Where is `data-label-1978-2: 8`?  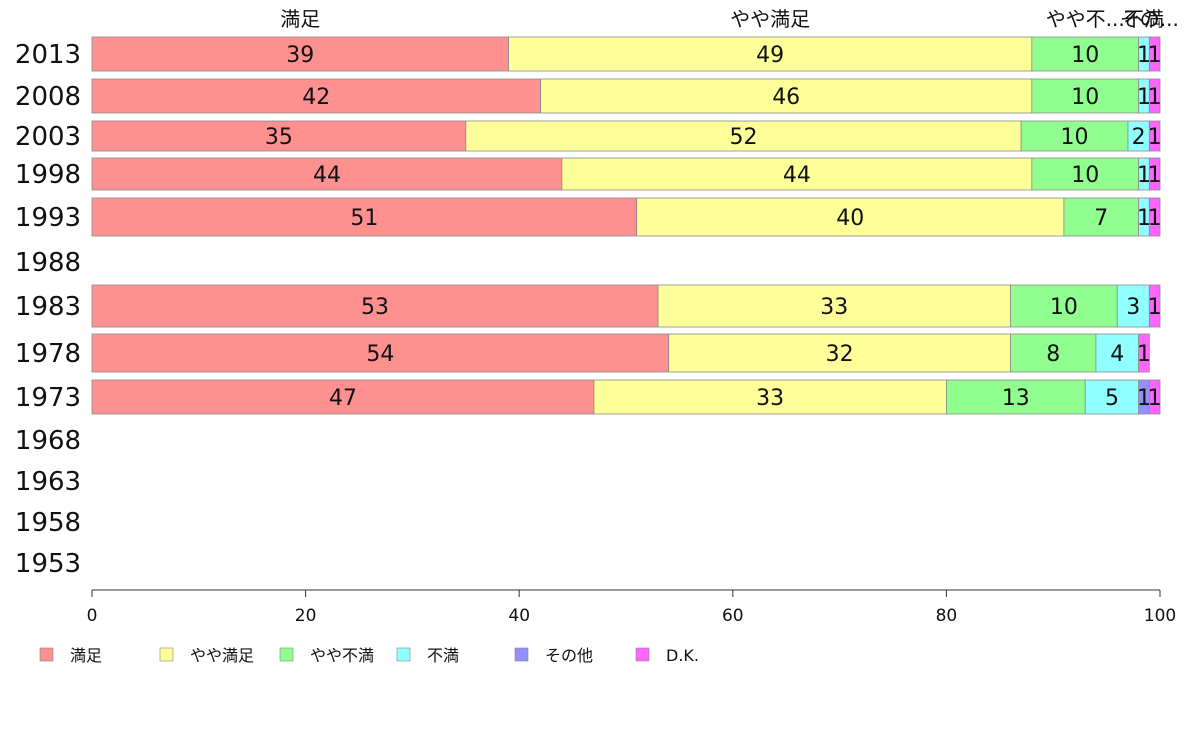
data-label-1978-2: 8 is located at coordinates (1053, 354).